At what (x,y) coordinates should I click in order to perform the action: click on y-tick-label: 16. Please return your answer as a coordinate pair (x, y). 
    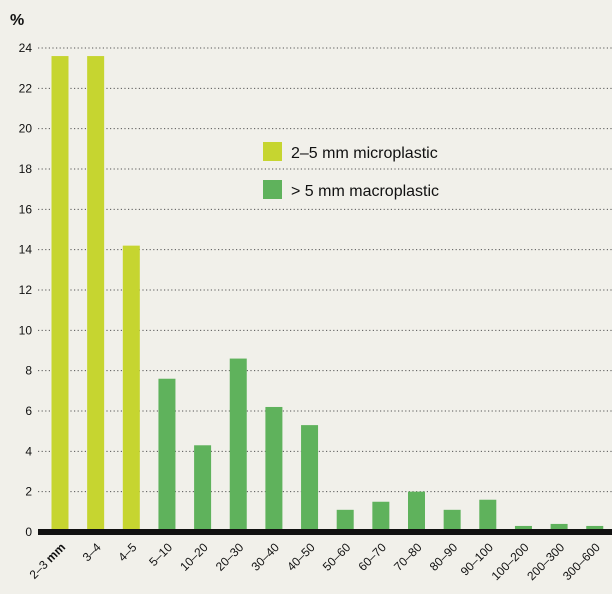
    Looking at the image, I should click on (26, 209).